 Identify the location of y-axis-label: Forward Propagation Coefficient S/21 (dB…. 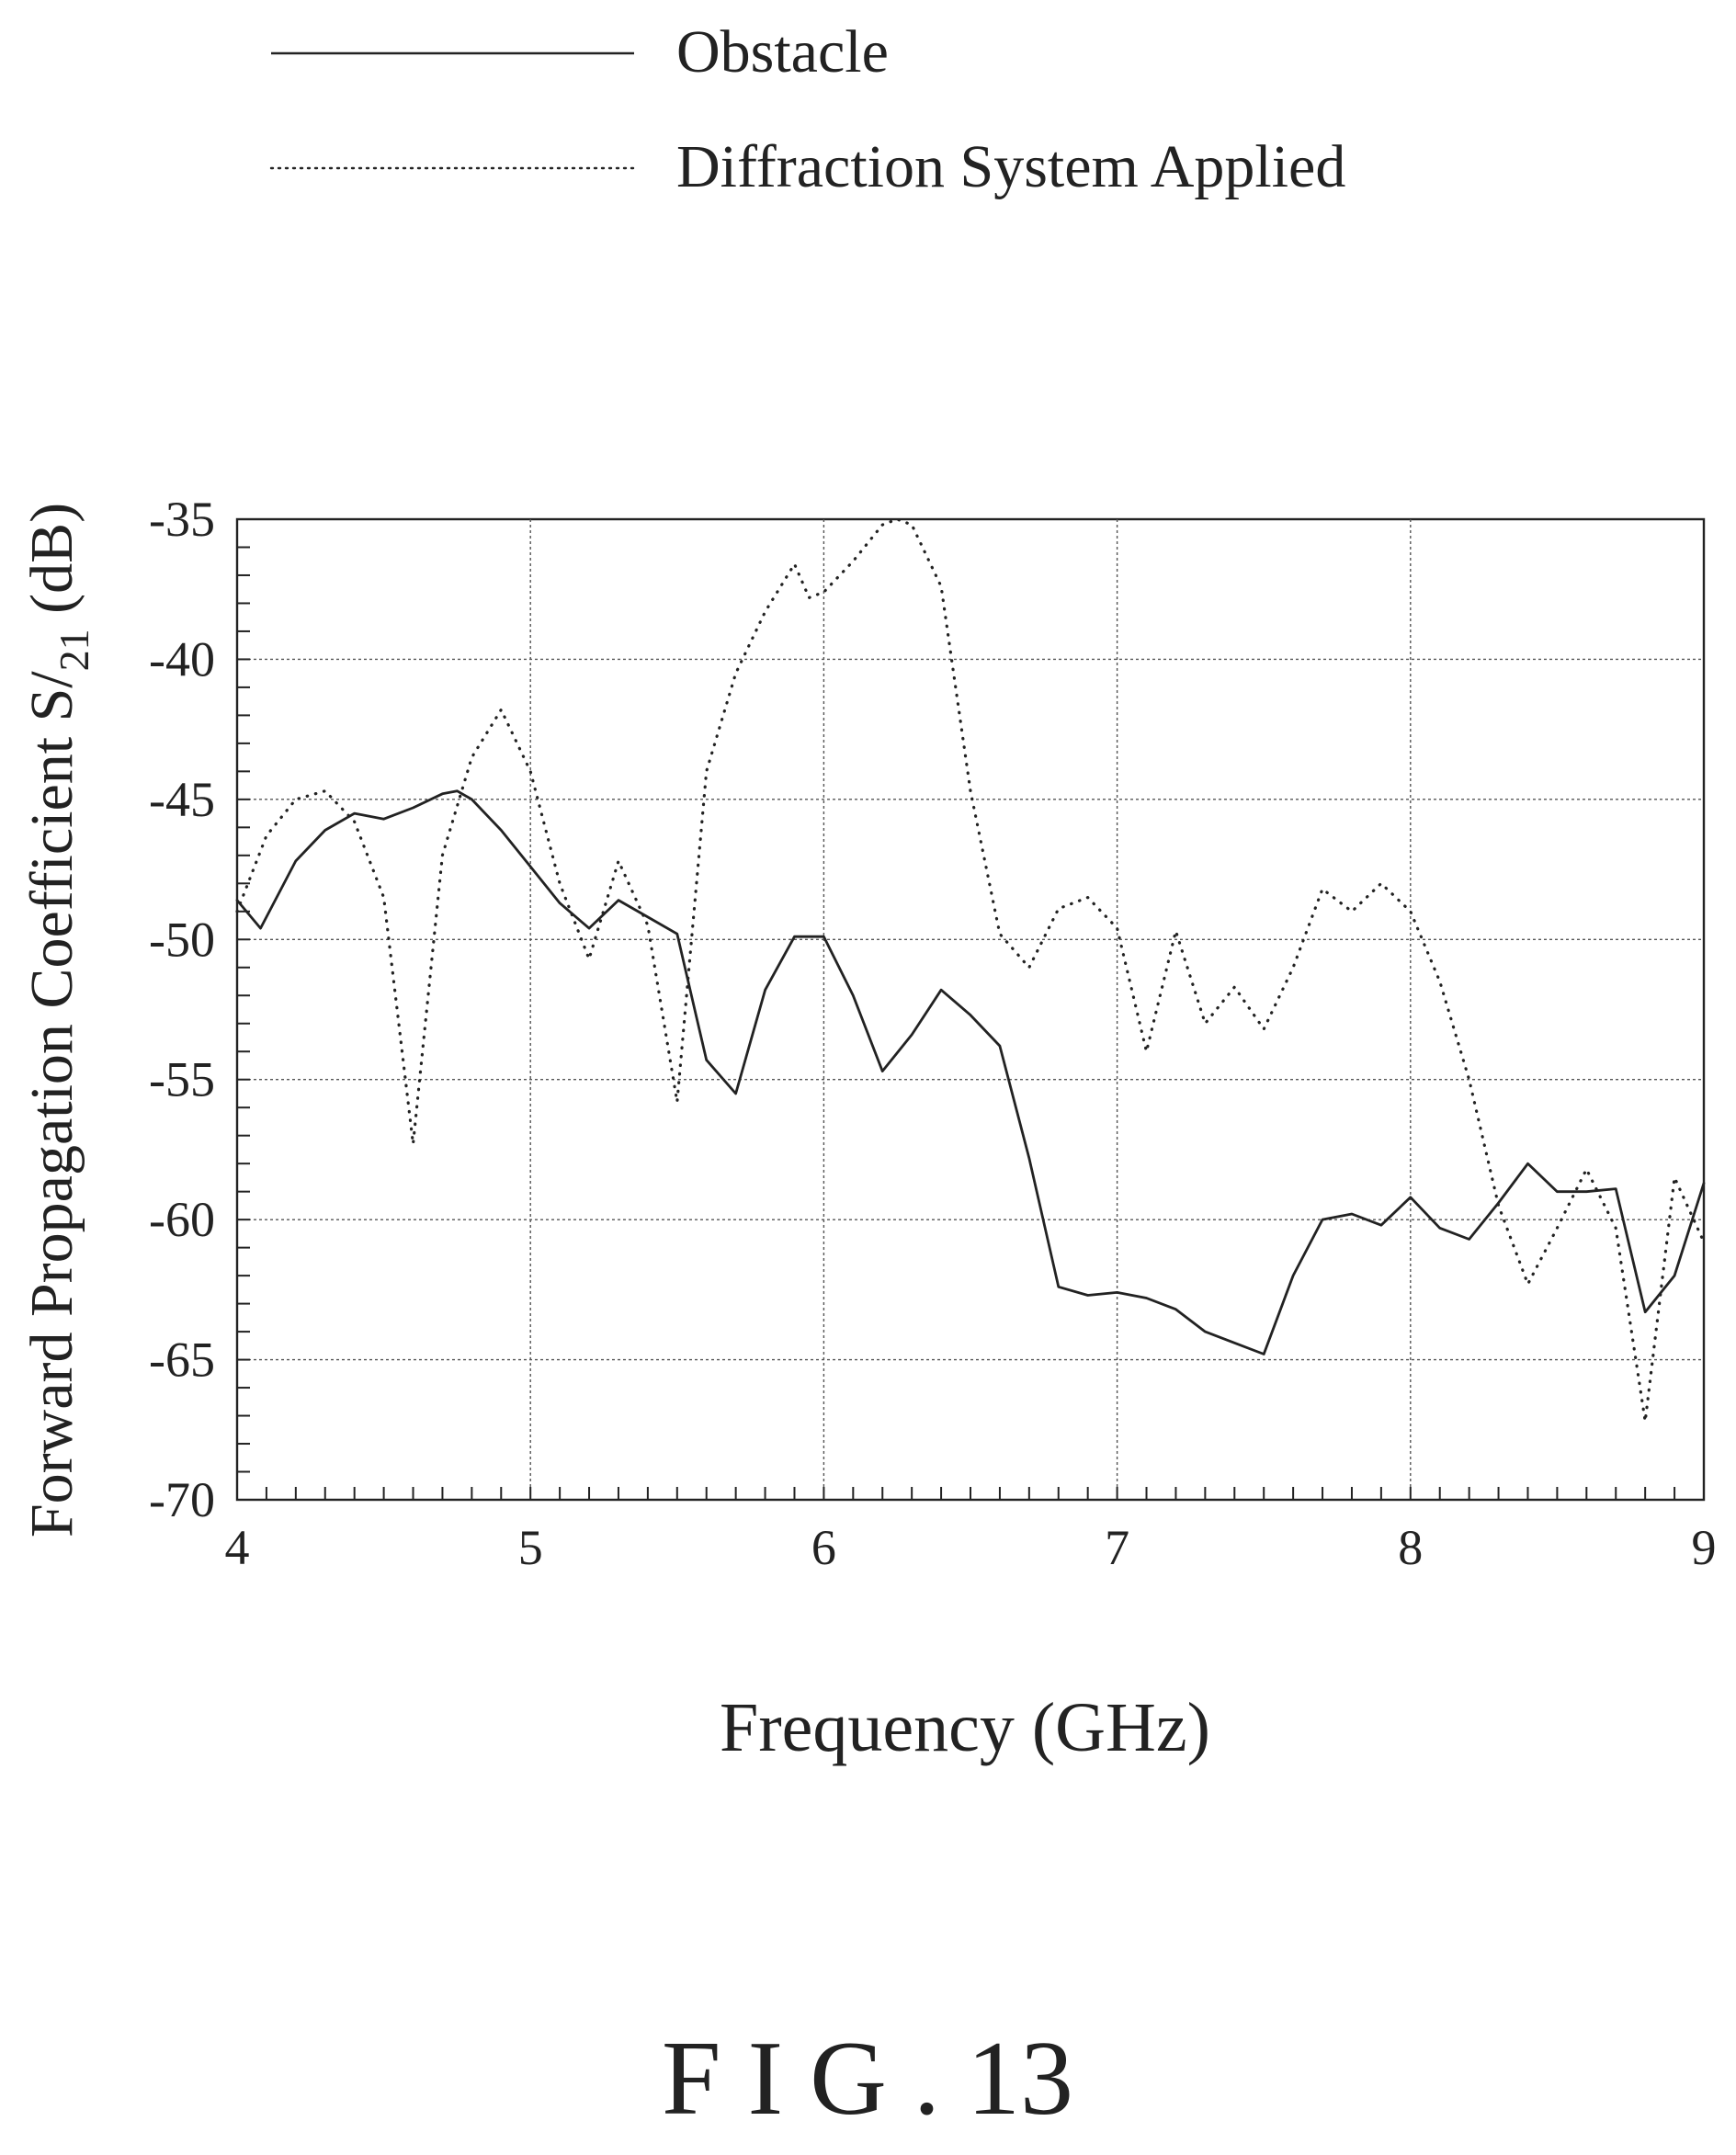
(57, 1020).